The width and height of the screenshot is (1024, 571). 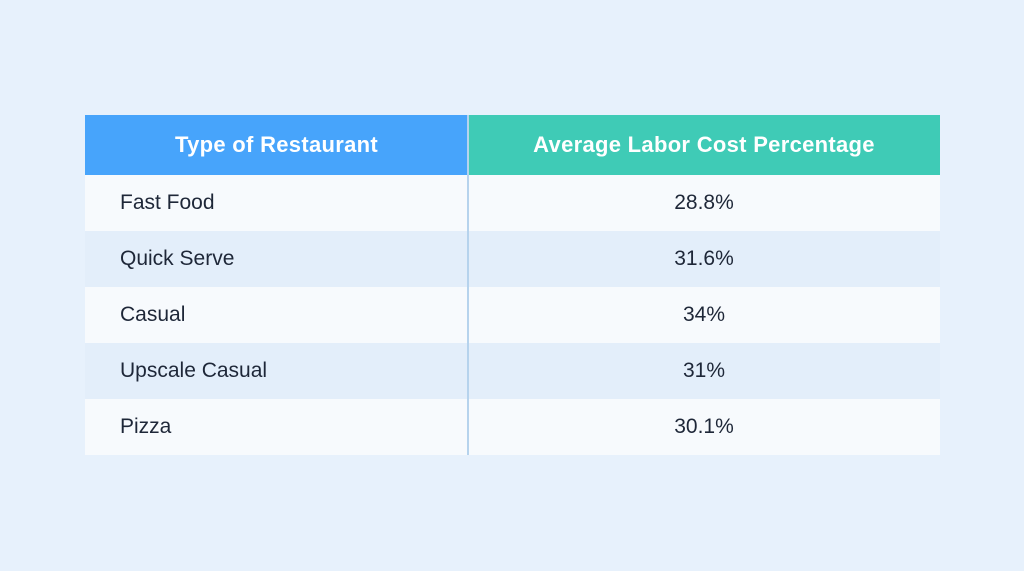 I want to click on table-row: Upscale Casual 31%, so click(x=512, y=371).